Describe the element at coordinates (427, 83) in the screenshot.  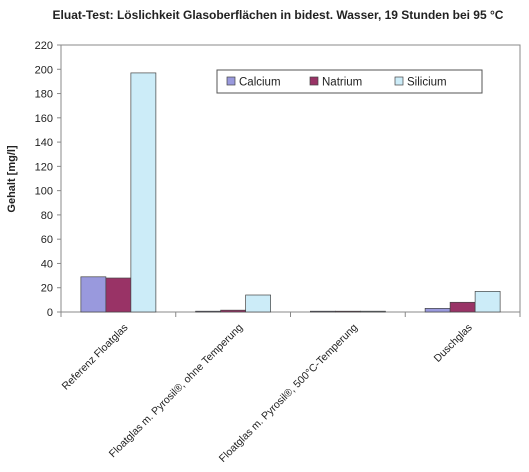
I see `legend-label: Silicium` at that location.